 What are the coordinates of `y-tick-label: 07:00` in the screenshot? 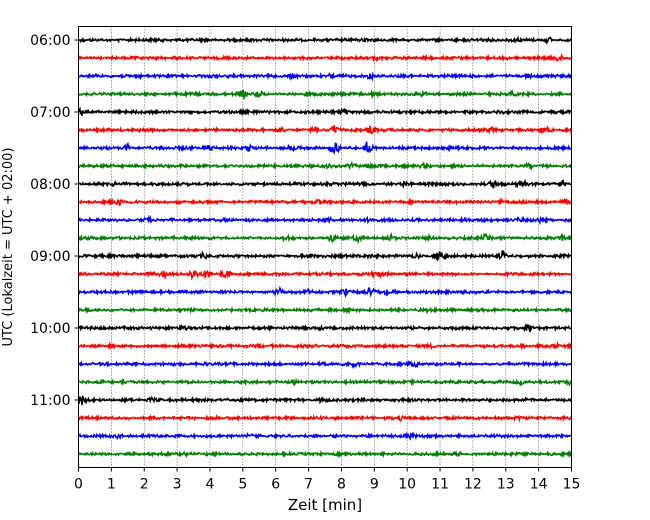 It's located at (50, 113).